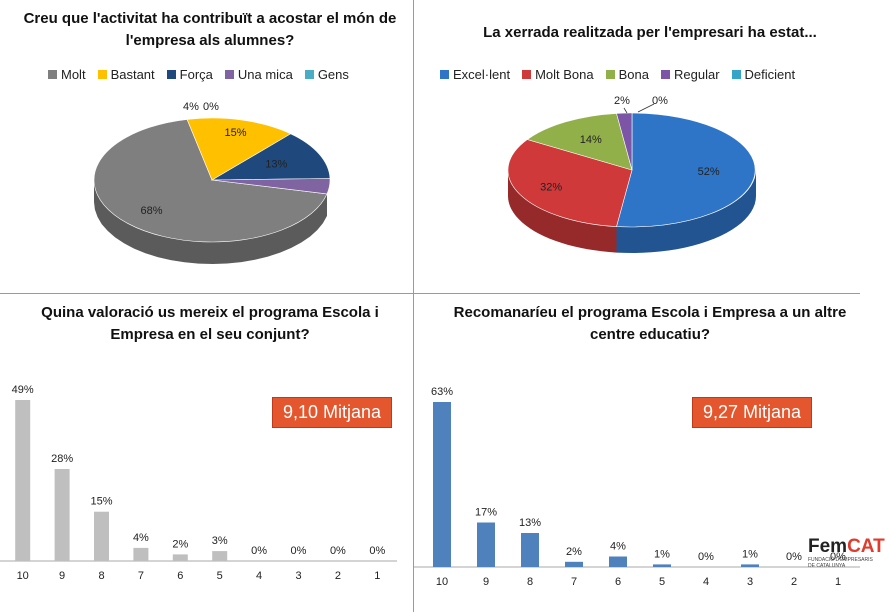 This screenshot has width=892, height=612. Describe the element at coordinates (633, 74) in the screenshot. I see `legend-label: Bona` at that location.